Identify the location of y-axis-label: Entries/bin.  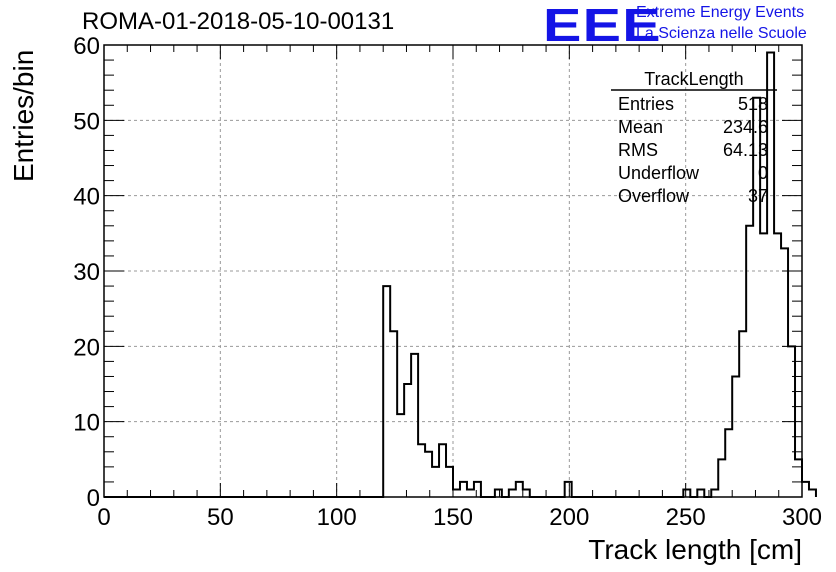
(23, 115).